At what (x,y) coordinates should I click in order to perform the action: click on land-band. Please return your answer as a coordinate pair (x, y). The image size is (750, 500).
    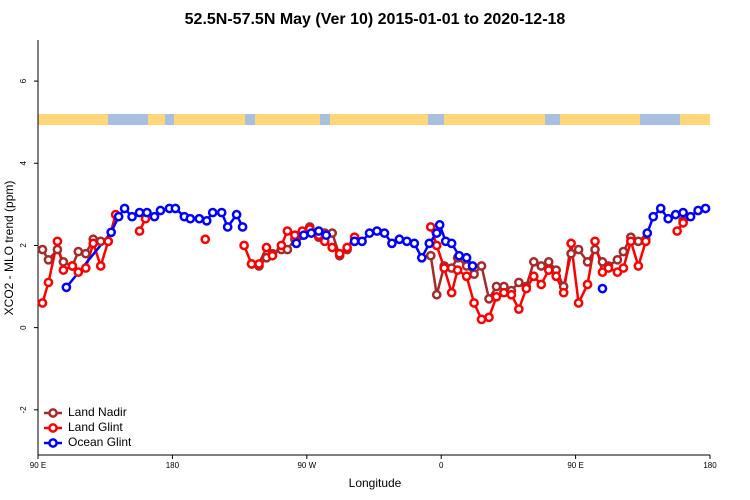
    Looking at the image, I should click on (374, 119).